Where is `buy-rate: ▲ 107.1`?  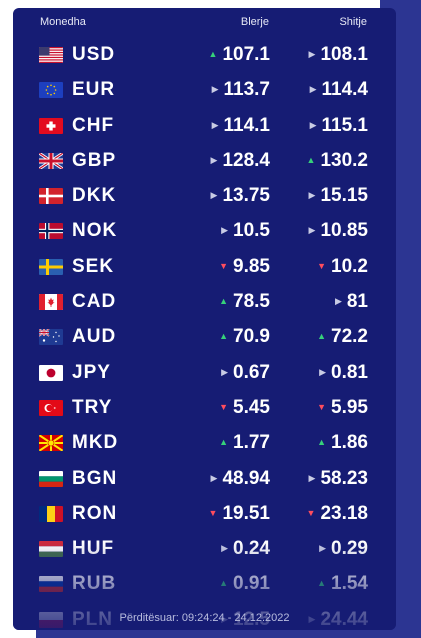
buy-rate: ▲ 107.1 is located at coordinates (239, 55).